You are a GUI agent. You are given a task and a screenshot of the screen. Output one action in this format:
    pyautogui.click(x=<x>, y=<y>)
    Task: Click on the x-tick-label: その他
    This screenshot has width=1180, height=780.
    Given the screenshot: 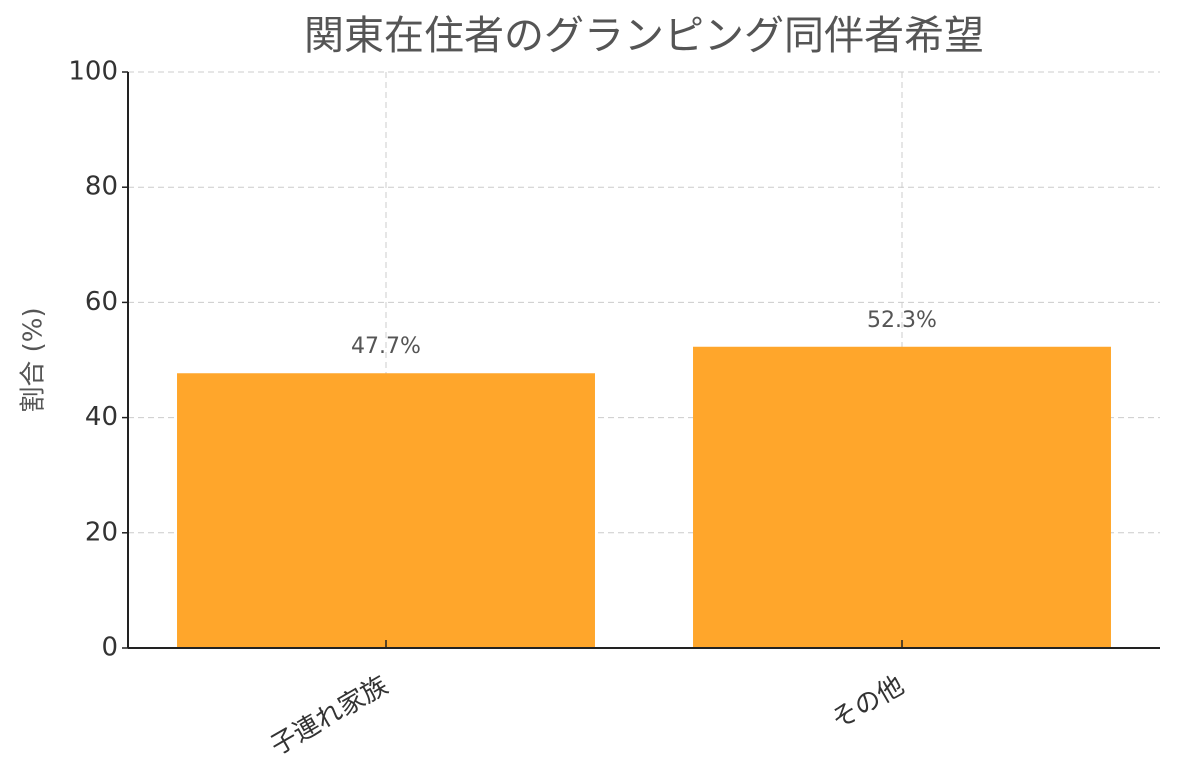 What is the action you would take?
    pyautogui.click(x=868, y=703)
    